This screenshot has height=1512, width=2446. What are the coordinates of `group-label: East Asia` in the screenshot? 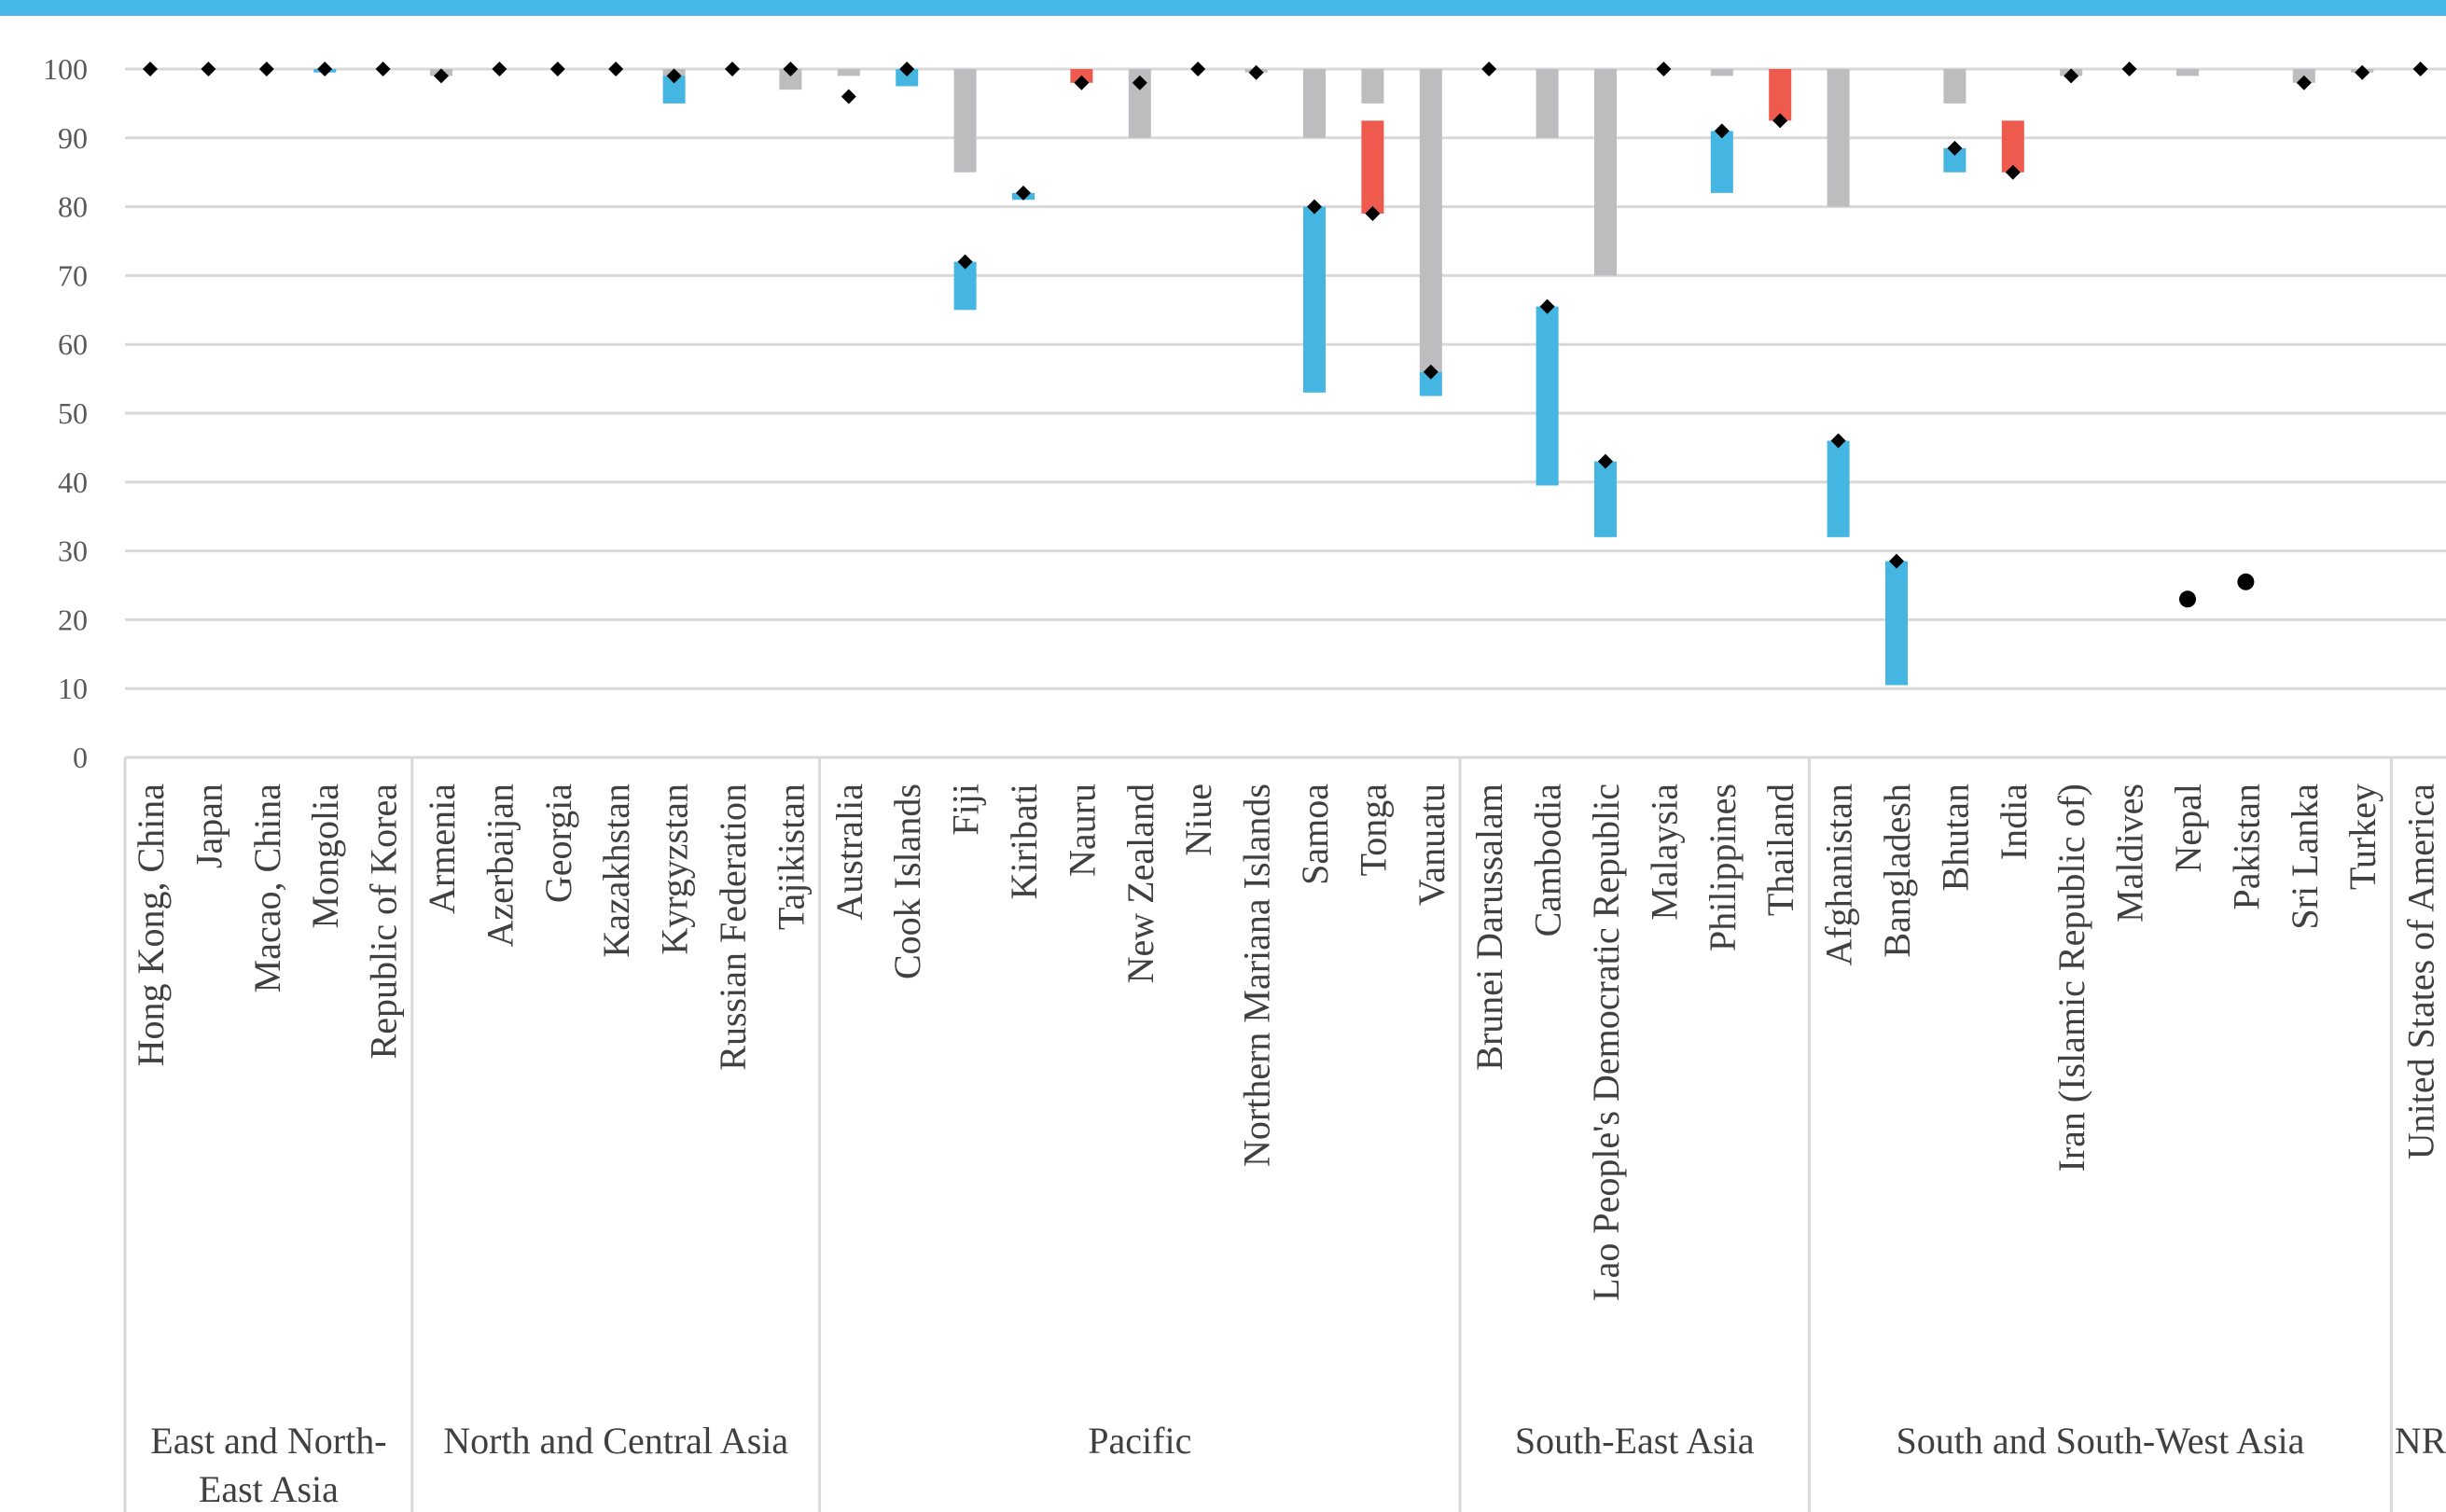 It's located at (269, 1489).